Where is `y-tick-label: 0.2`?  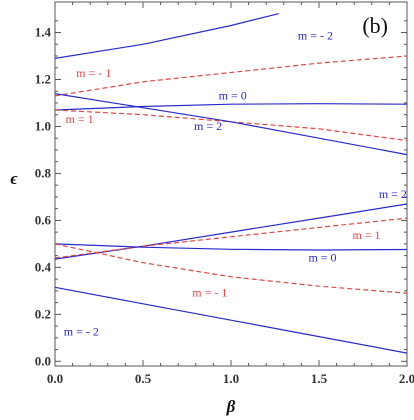 y-tick-label: 0.2 is located at coordinates (43, 313).